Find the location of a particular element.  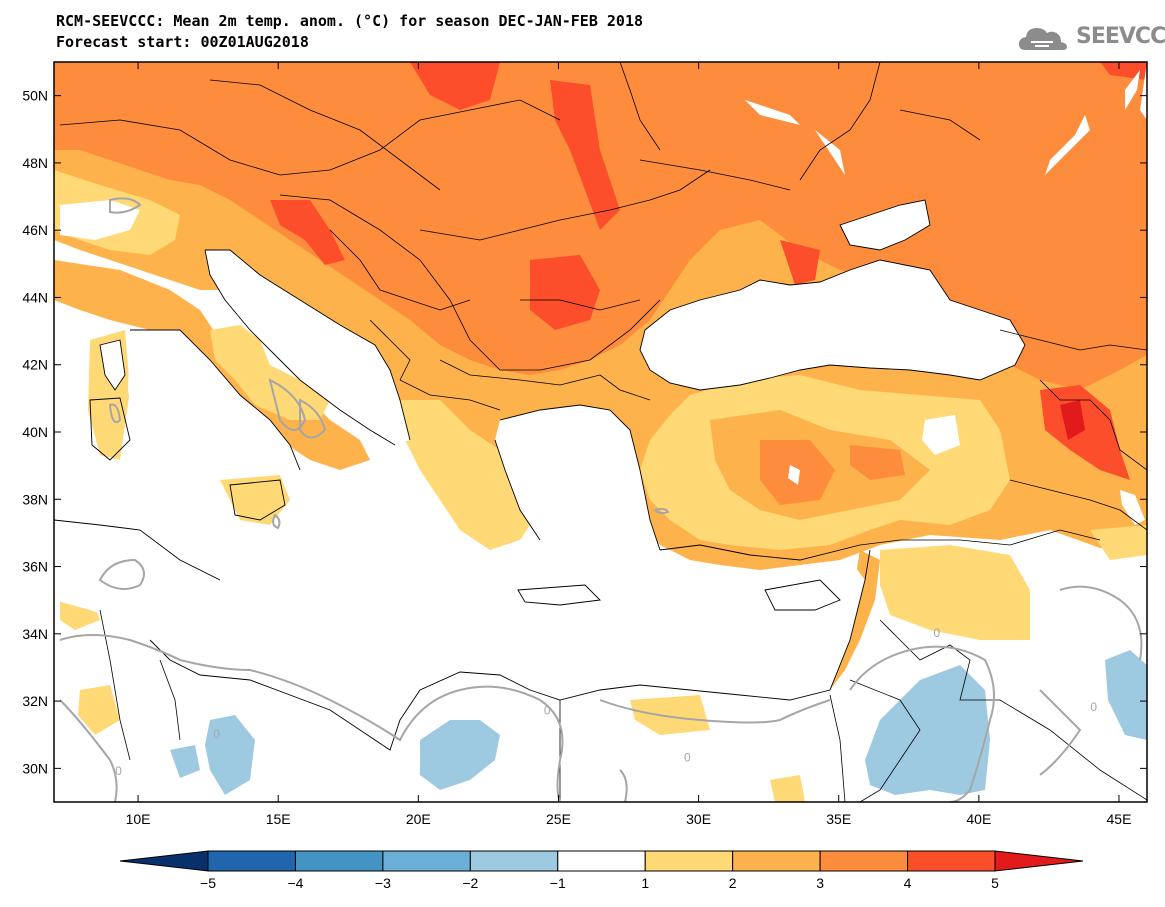

colorbar-max-triangle is located at coordinates (1039, 861).